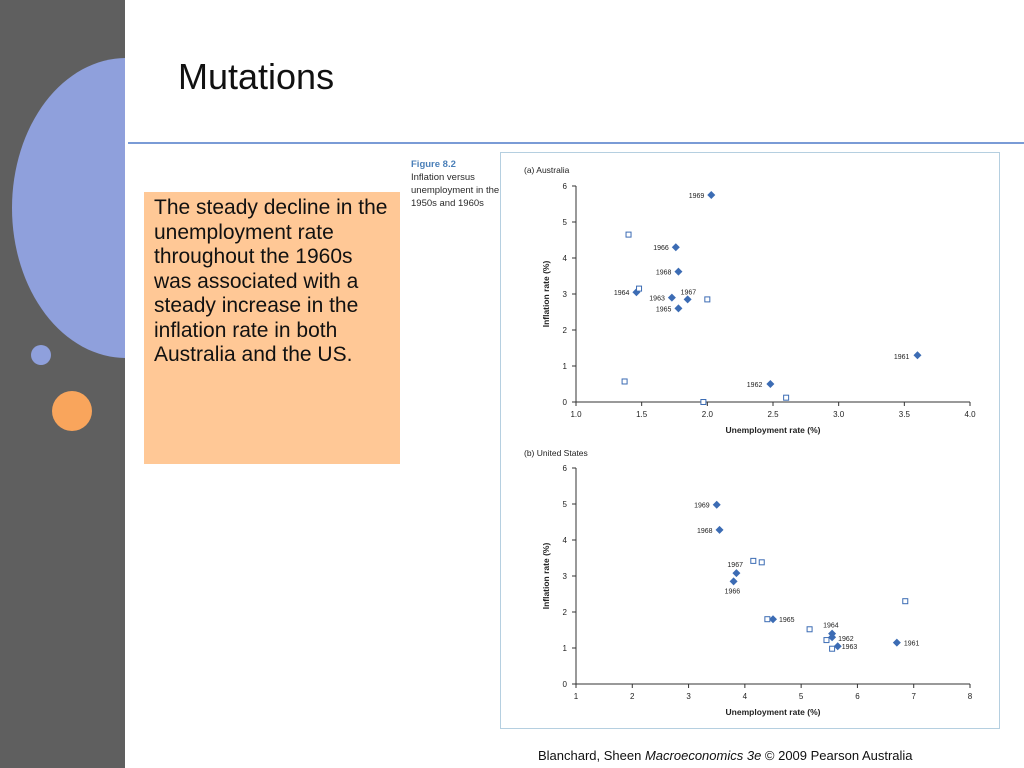 This screenshot has height=768, width=1024. What do you see at coordinates (857, 696) in the screenshot?
I see `x-tick-label: 6` at bounding box center [857, 696].